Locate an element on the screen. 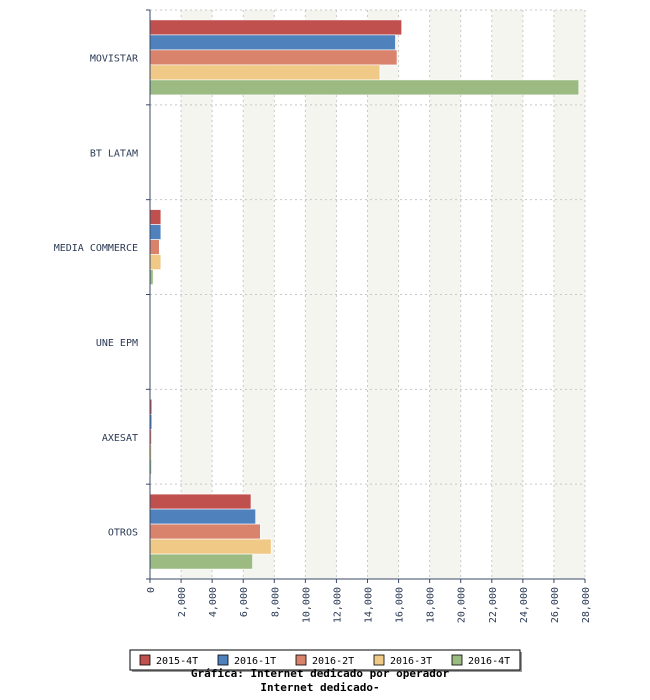 The height and width of the screenshot is (700, 650). category-label: UNE EPM is located at coordinates (117, 343).